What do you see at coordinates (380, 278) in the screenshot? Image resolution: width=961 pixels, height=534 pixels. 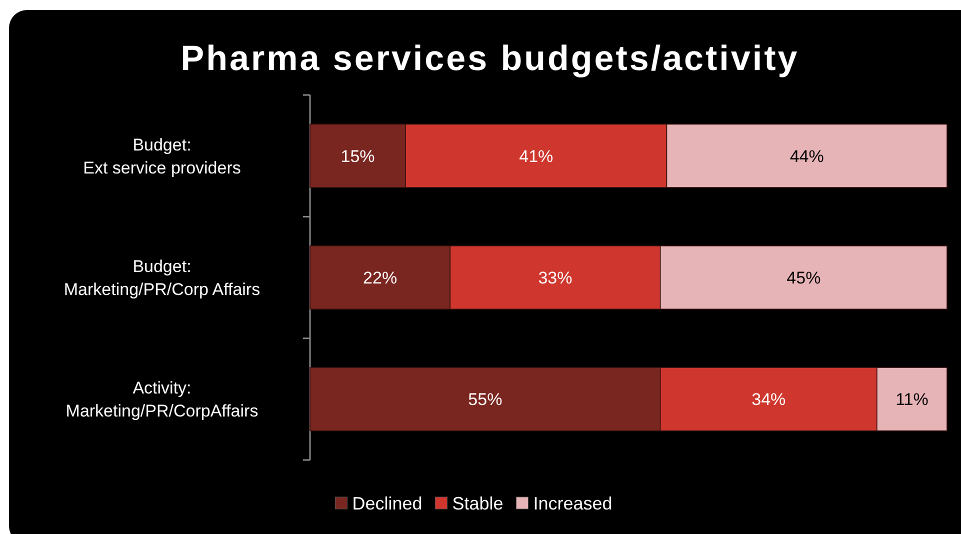 I see `data-label: 22%` at bounding box center [380, 278].